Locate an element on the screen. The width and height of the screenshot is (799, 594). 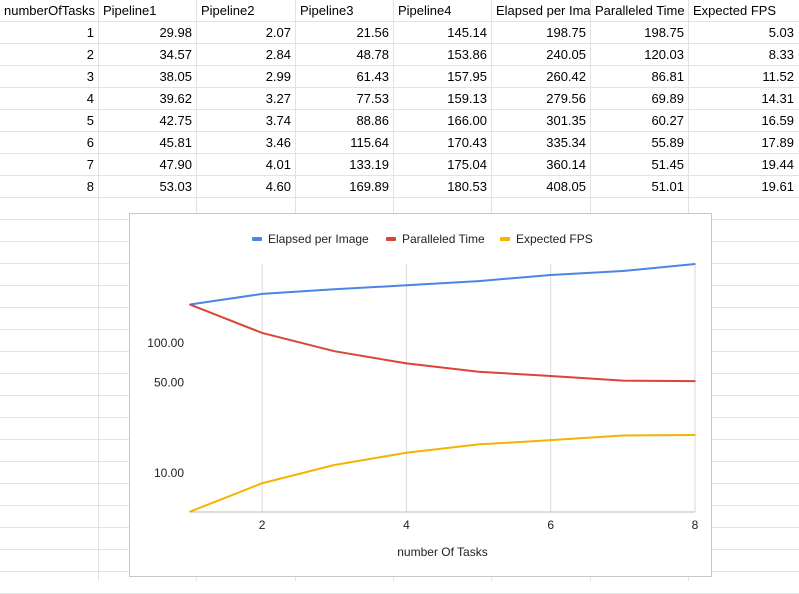
table-cell: 145.14 is located at coordinates (467, 32).